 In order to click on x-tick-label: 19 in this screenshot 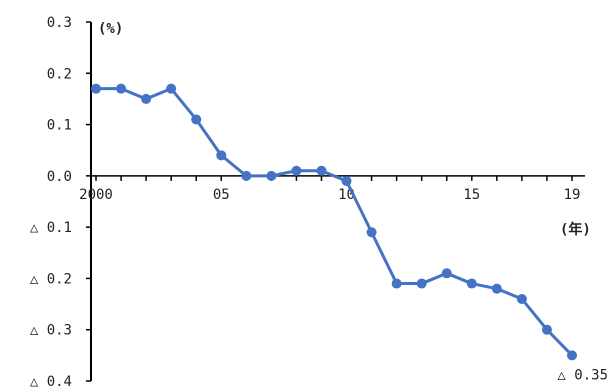, I will do `click(572, 195)`.